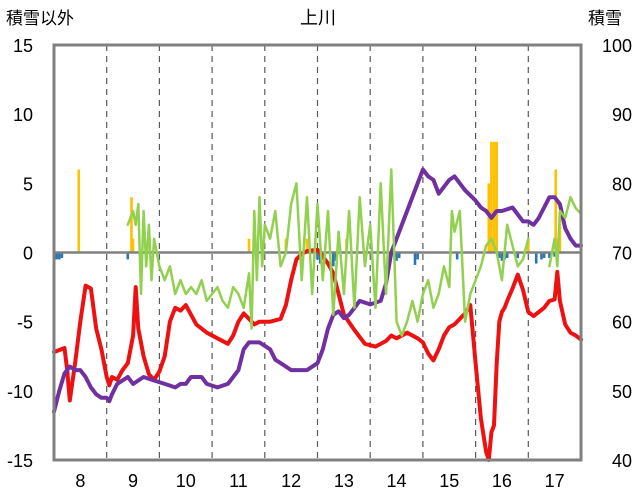  I want to click on y-tick-left: -5, so click(25, 323).